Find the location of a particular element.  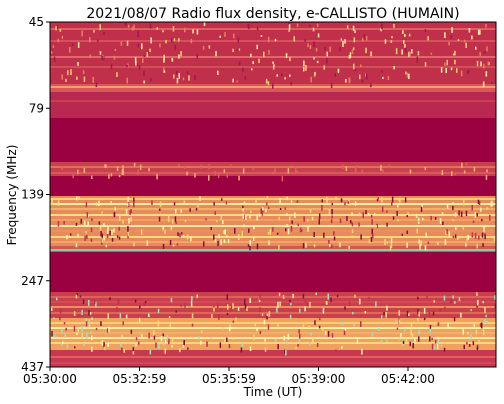

y-tick-label: 45 is located at coordinates (36, 22).